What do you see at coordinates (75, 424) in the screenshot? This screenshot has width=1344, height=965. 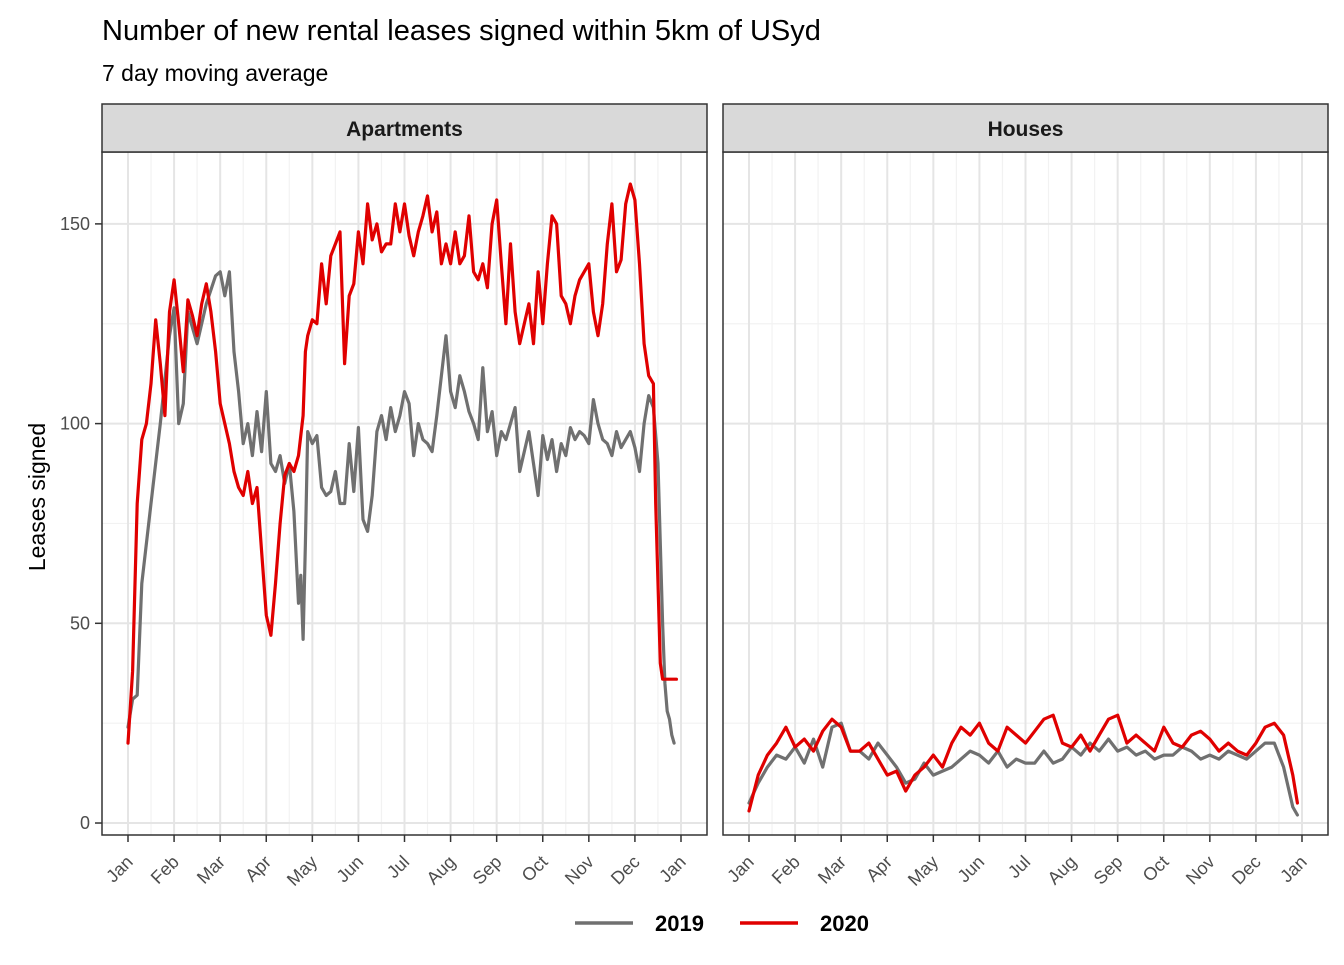 I see `y-tick-label: 100` at bounding box center [75, 424].